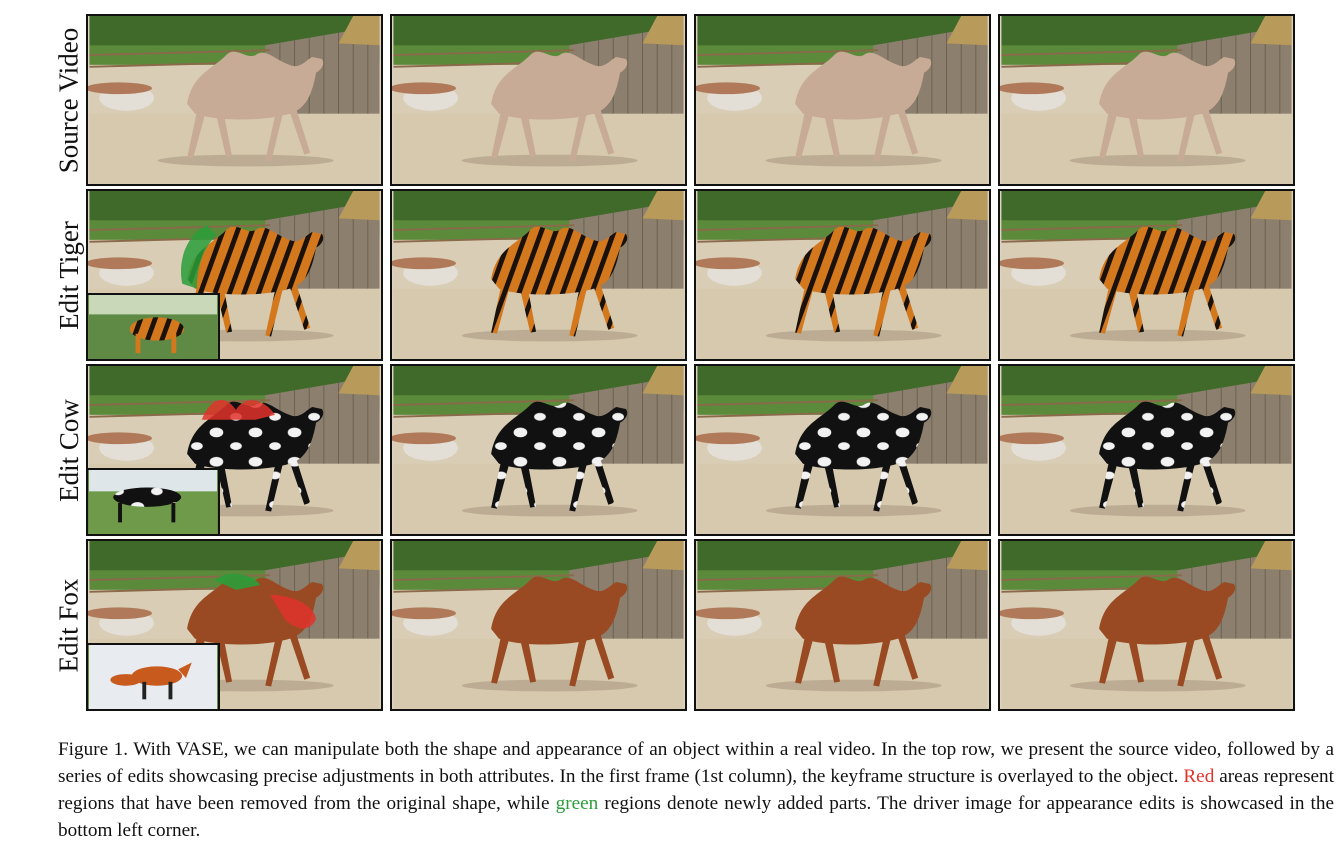 The width and height of the screenshot is (1338, 854). I want to click on row-label-edit-fox: Edit Fox, so click(68, 625).